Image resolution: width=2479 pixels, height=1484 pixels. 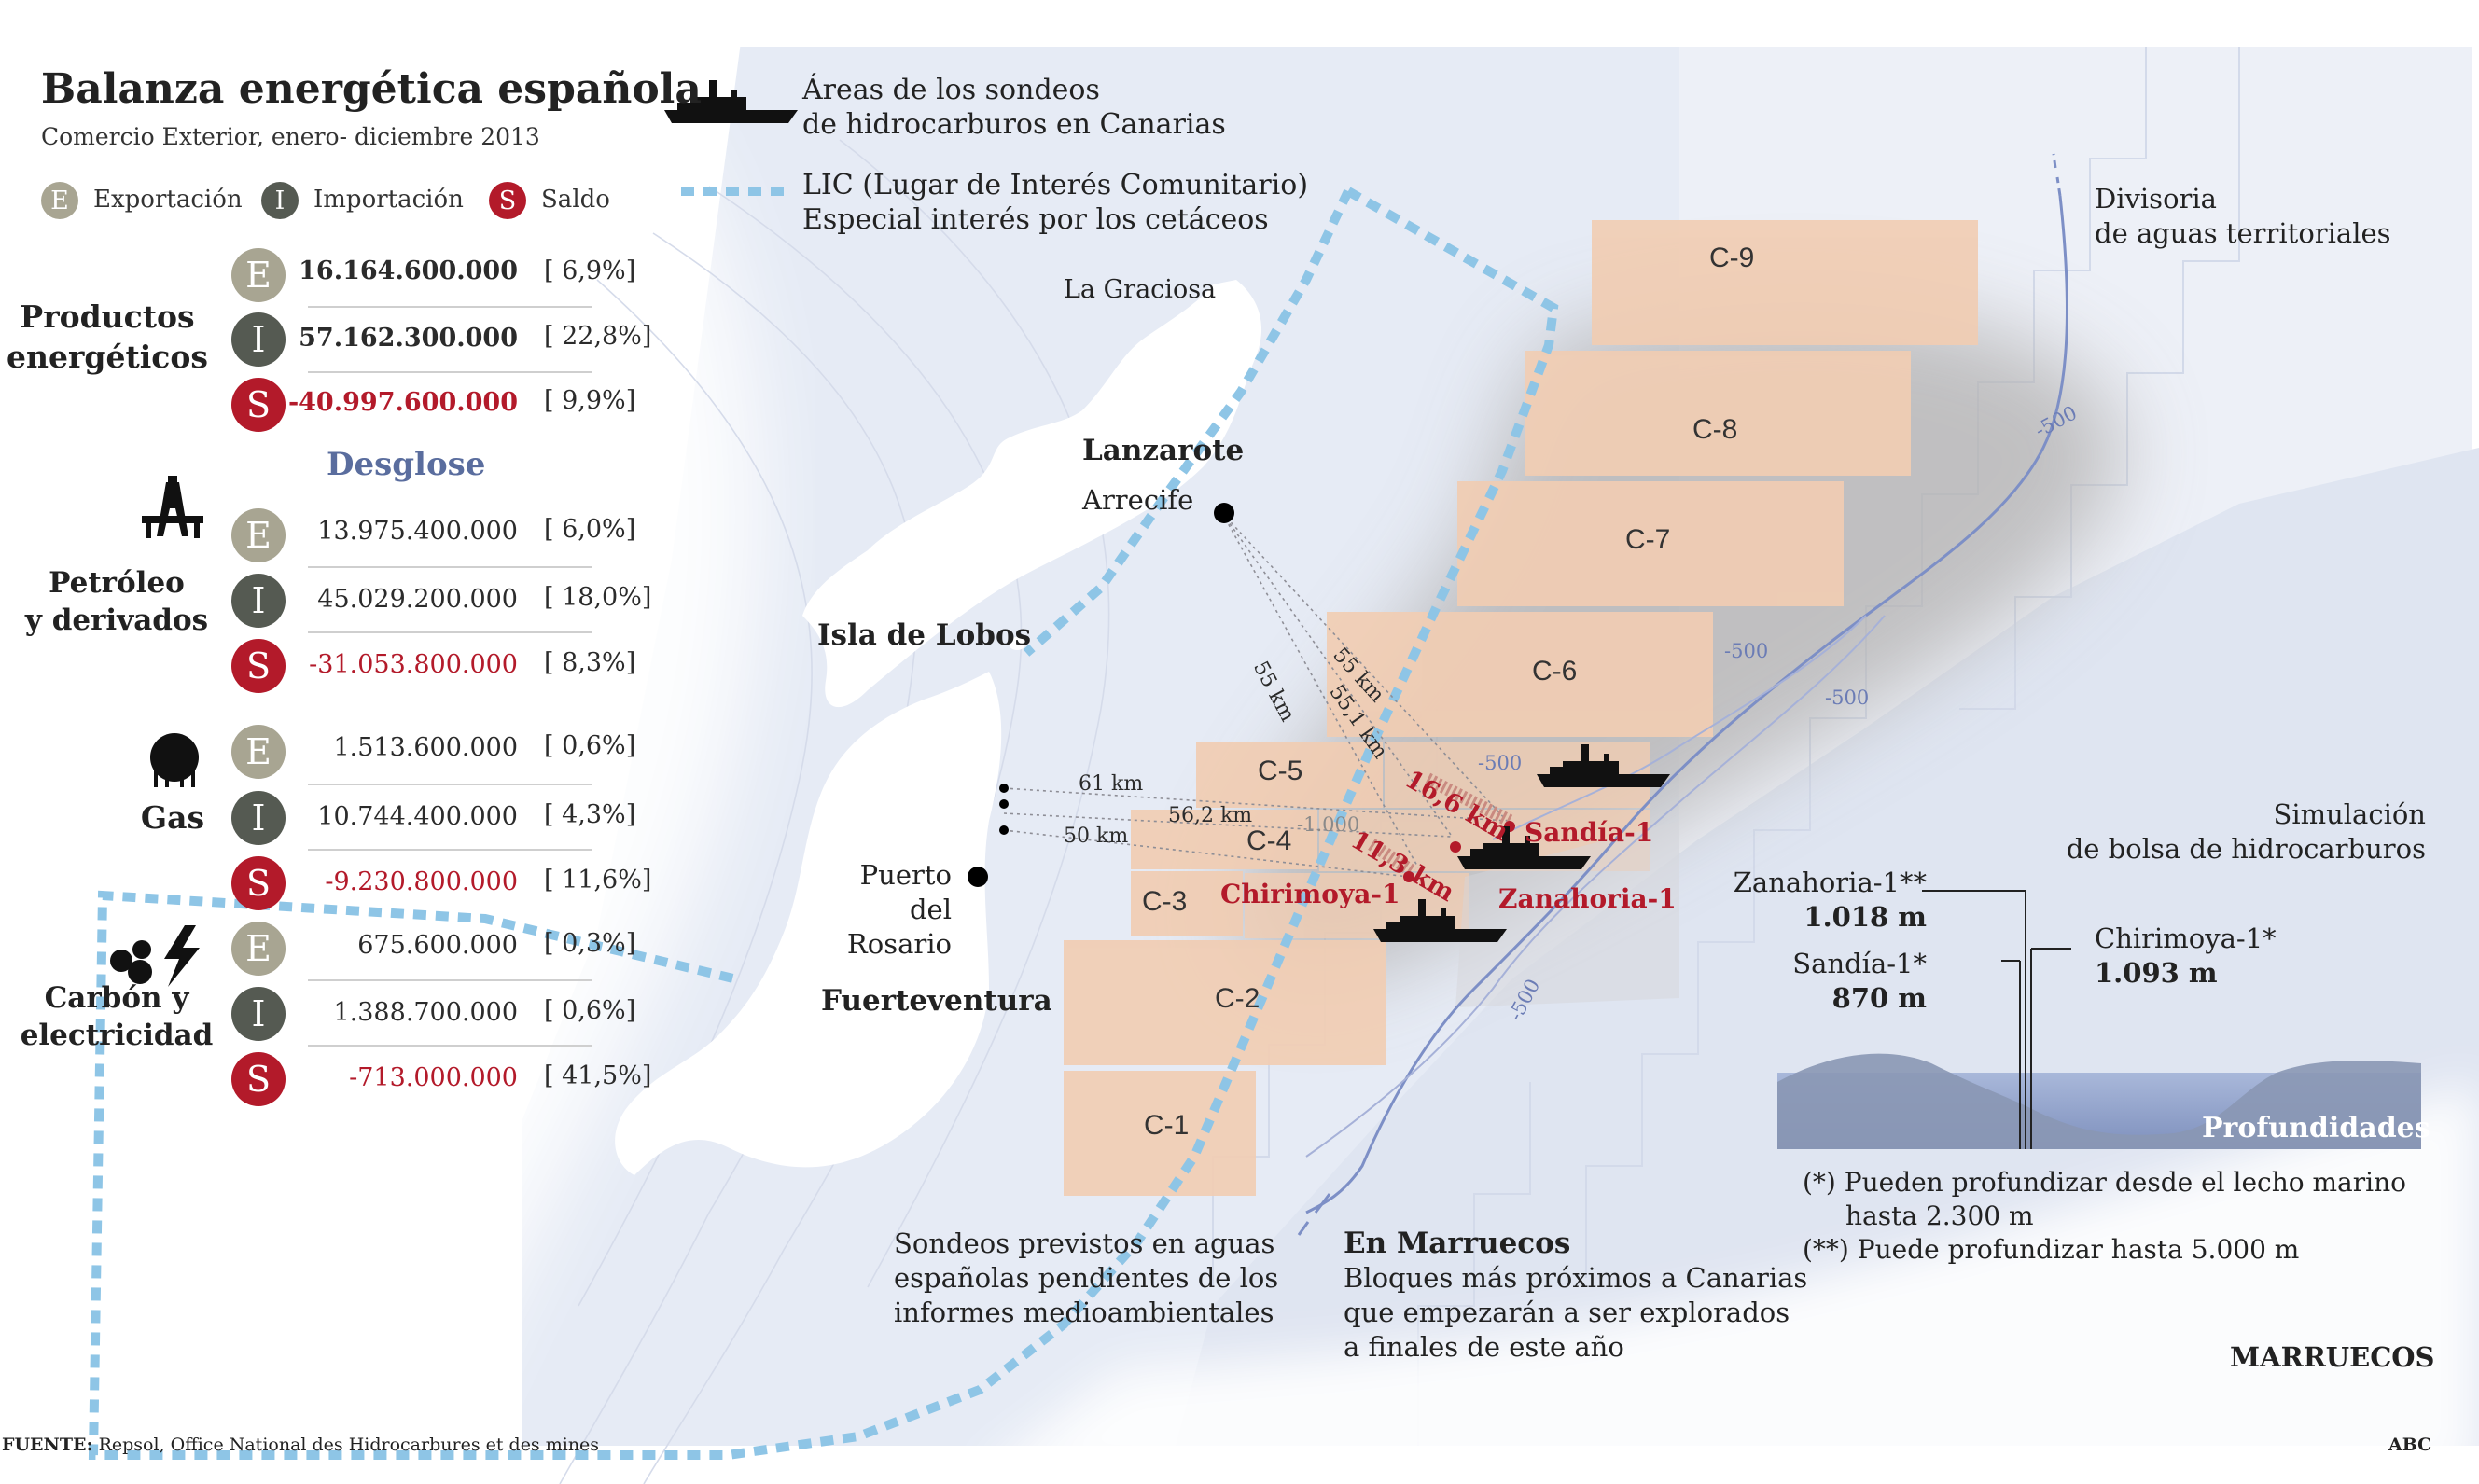 What do you see at coordinates (259, 275) in the screenshot?
I see `energeticos-export-badge: E` at bounding box center [259, 275].